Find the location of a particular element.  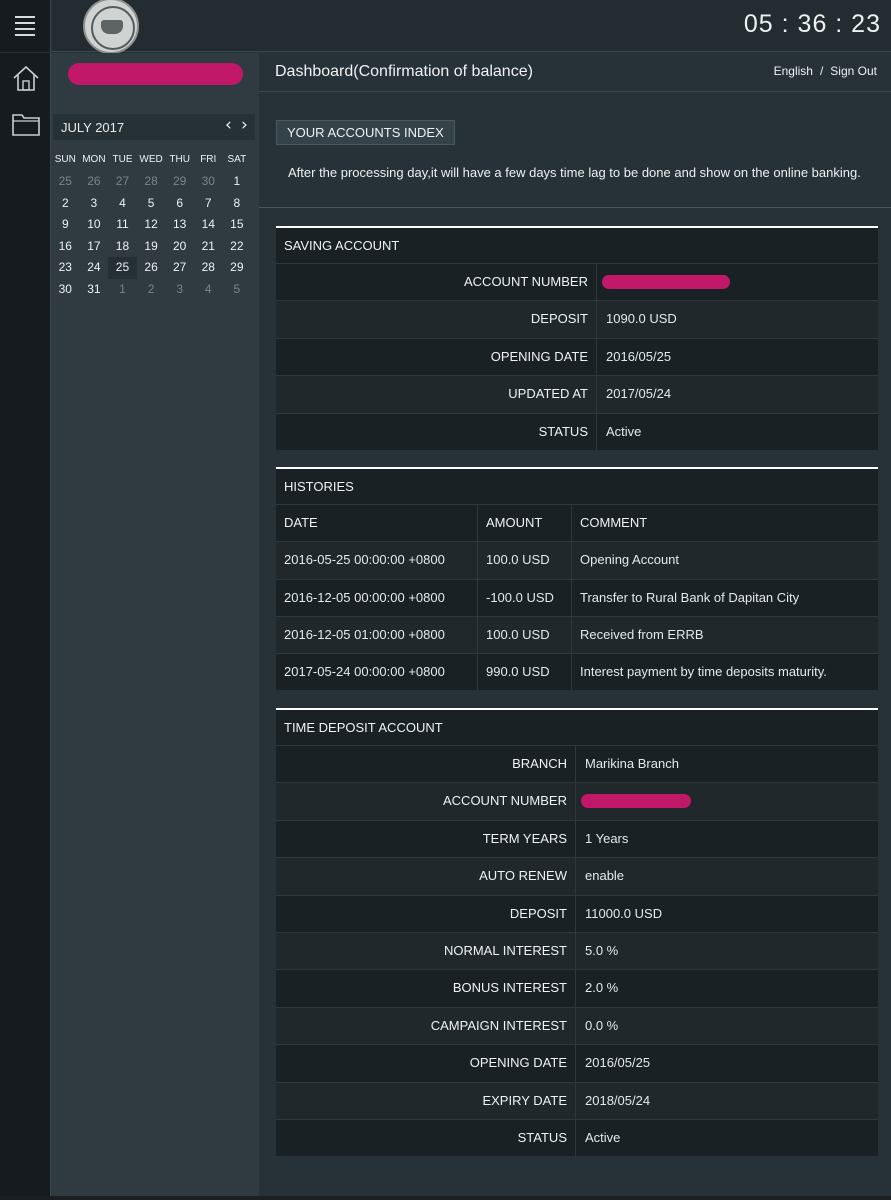

row-value: 11000.0 USD is located at coordinates (624, 913).